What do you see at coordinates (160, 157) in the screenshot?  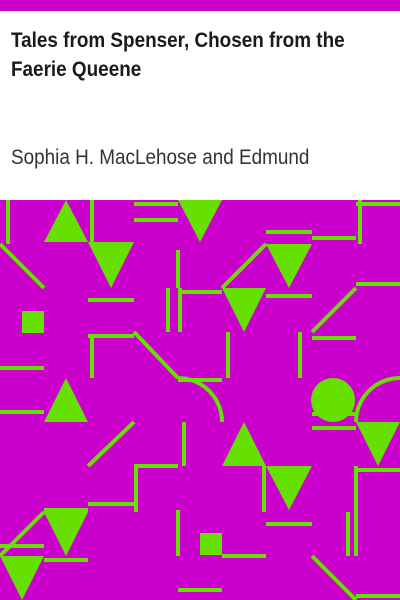 I see `book-author: Sophia H. MacLehose and Edmund` at bounding box center [160, 157].